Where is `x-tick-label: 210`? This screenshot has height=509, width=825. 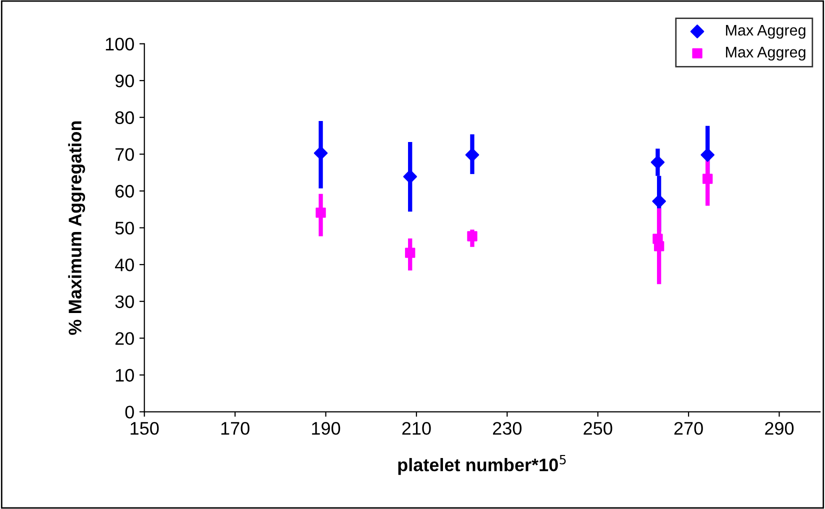 x-tick-label: 210 is located at coordinates (416, 428).